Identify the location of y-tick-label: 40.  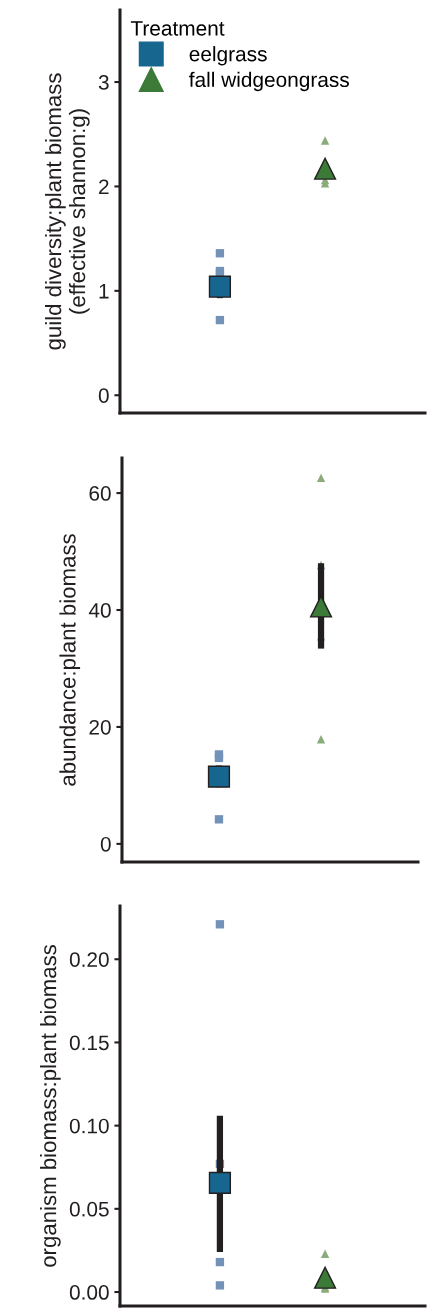
(99, 610).